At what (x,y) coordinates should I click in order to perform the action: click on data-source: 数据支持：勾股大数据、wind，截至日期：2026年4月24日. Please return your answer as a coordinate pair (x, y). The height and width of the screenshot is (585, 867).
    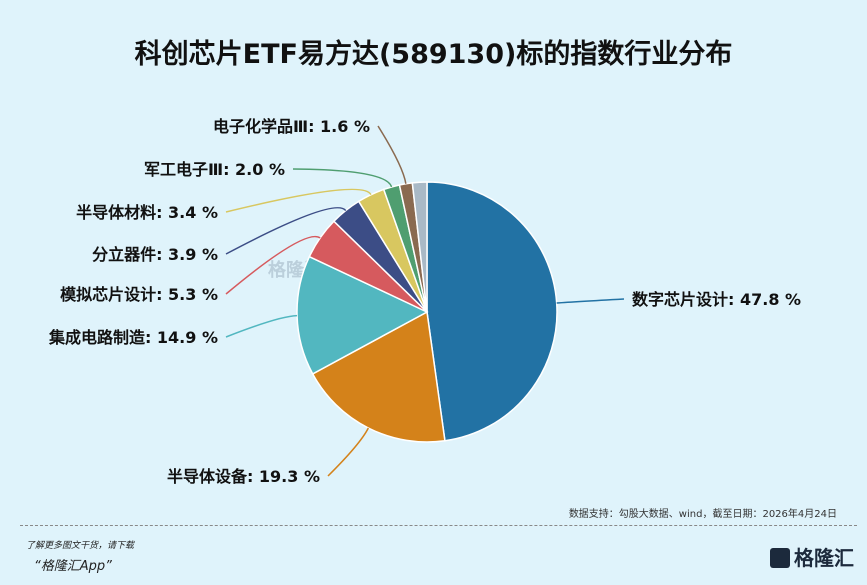
    Looking at the image, I should click on (702, 514).